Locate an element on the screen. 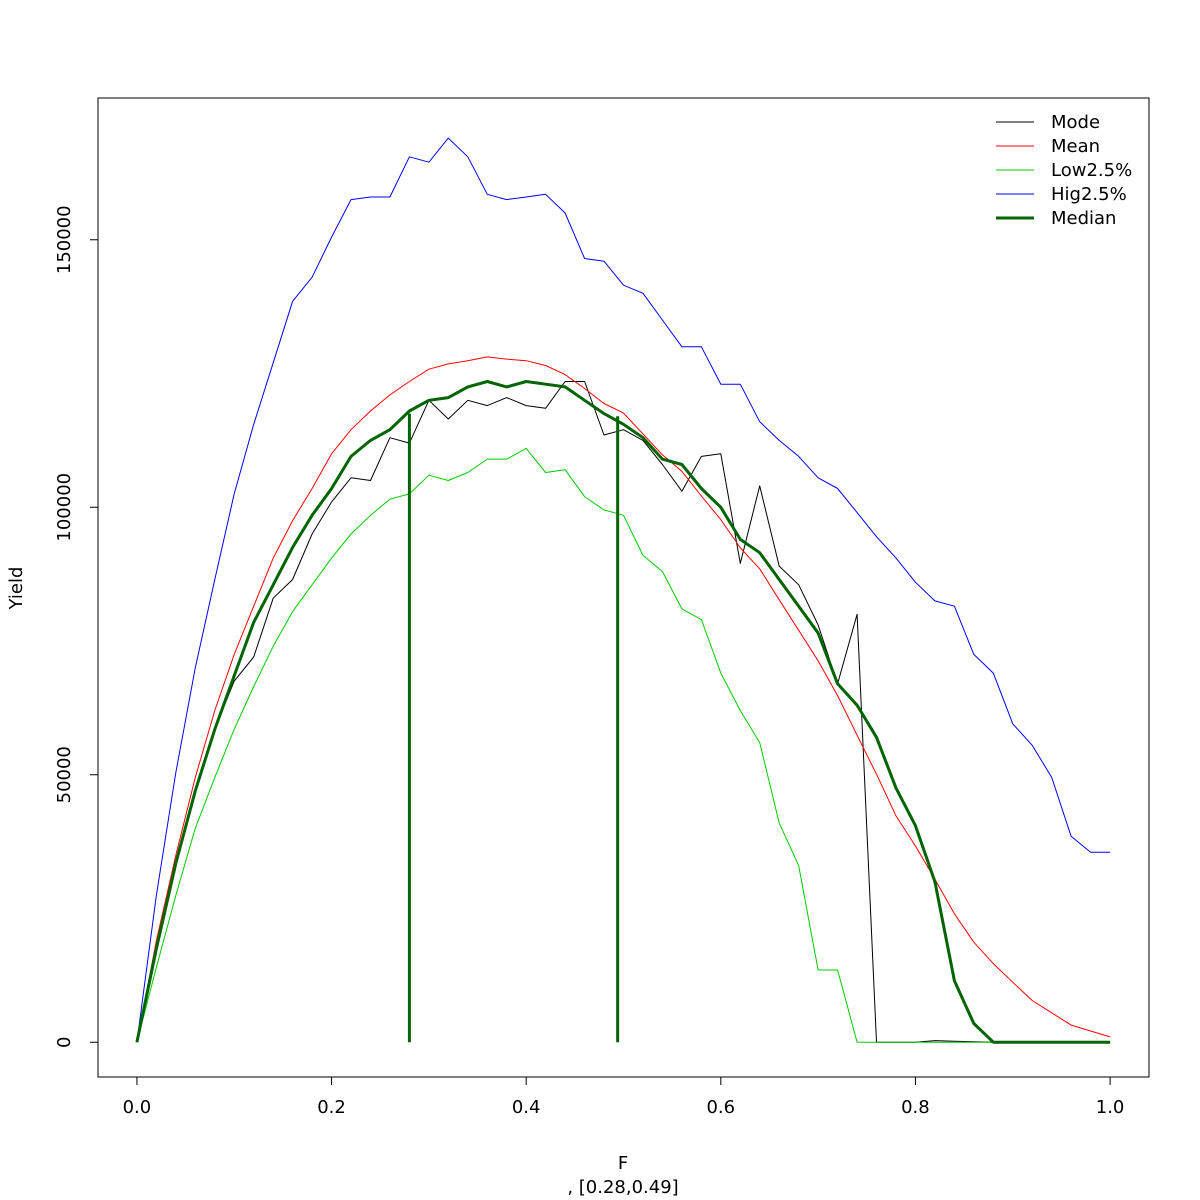  y-tick-label: 50000 is located at coordinates (64, 774).